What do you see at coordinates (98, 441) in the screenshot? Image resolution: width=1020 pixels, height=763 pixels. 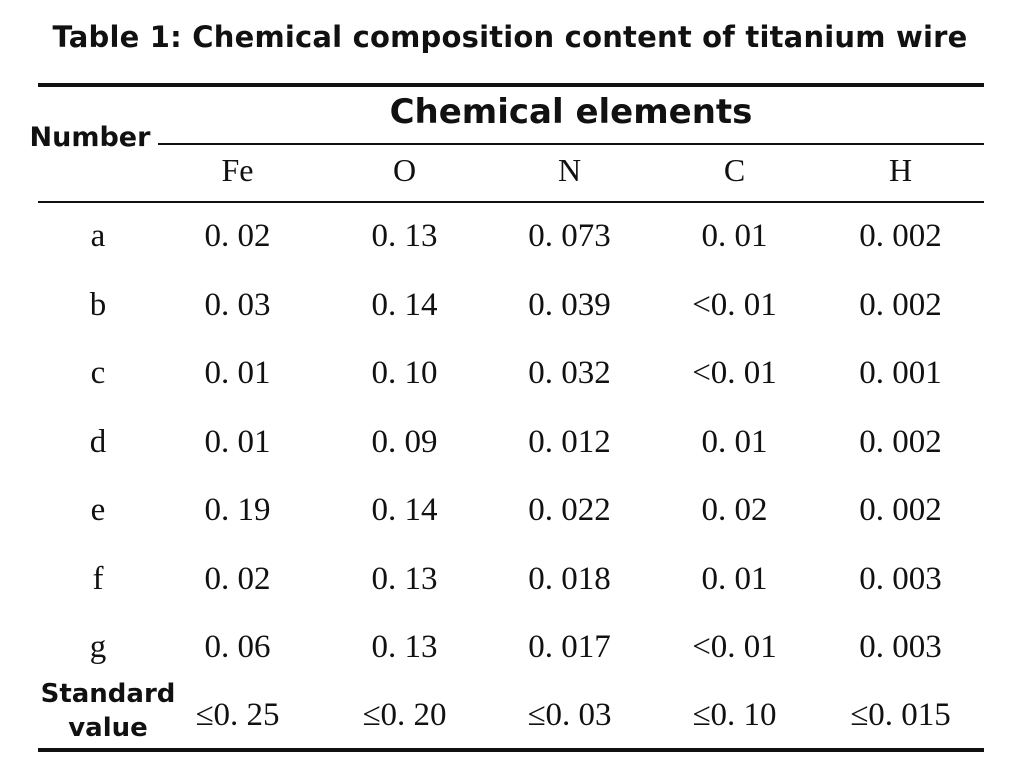 I see `row-label: d` at bounding box center [98, 441].